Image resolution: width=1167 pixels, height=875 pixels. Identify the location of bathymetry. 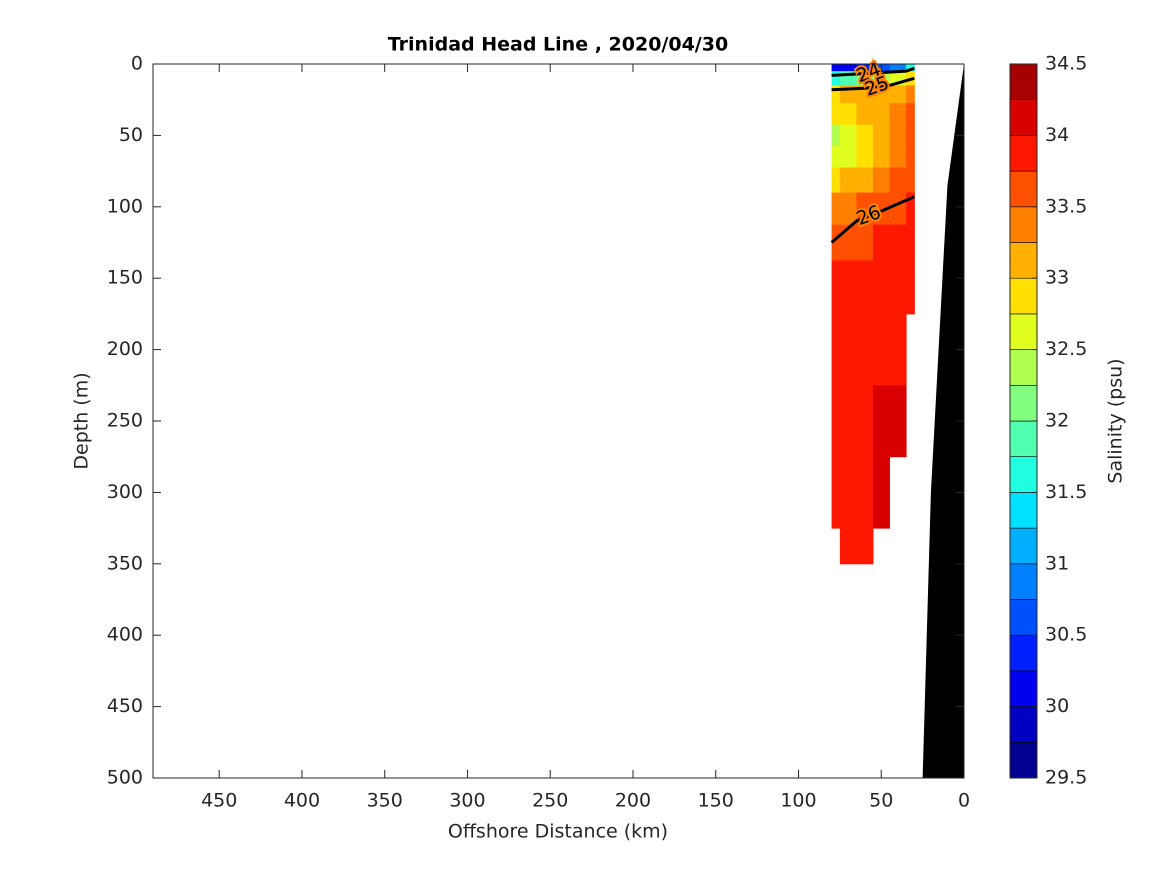
(943, 421).